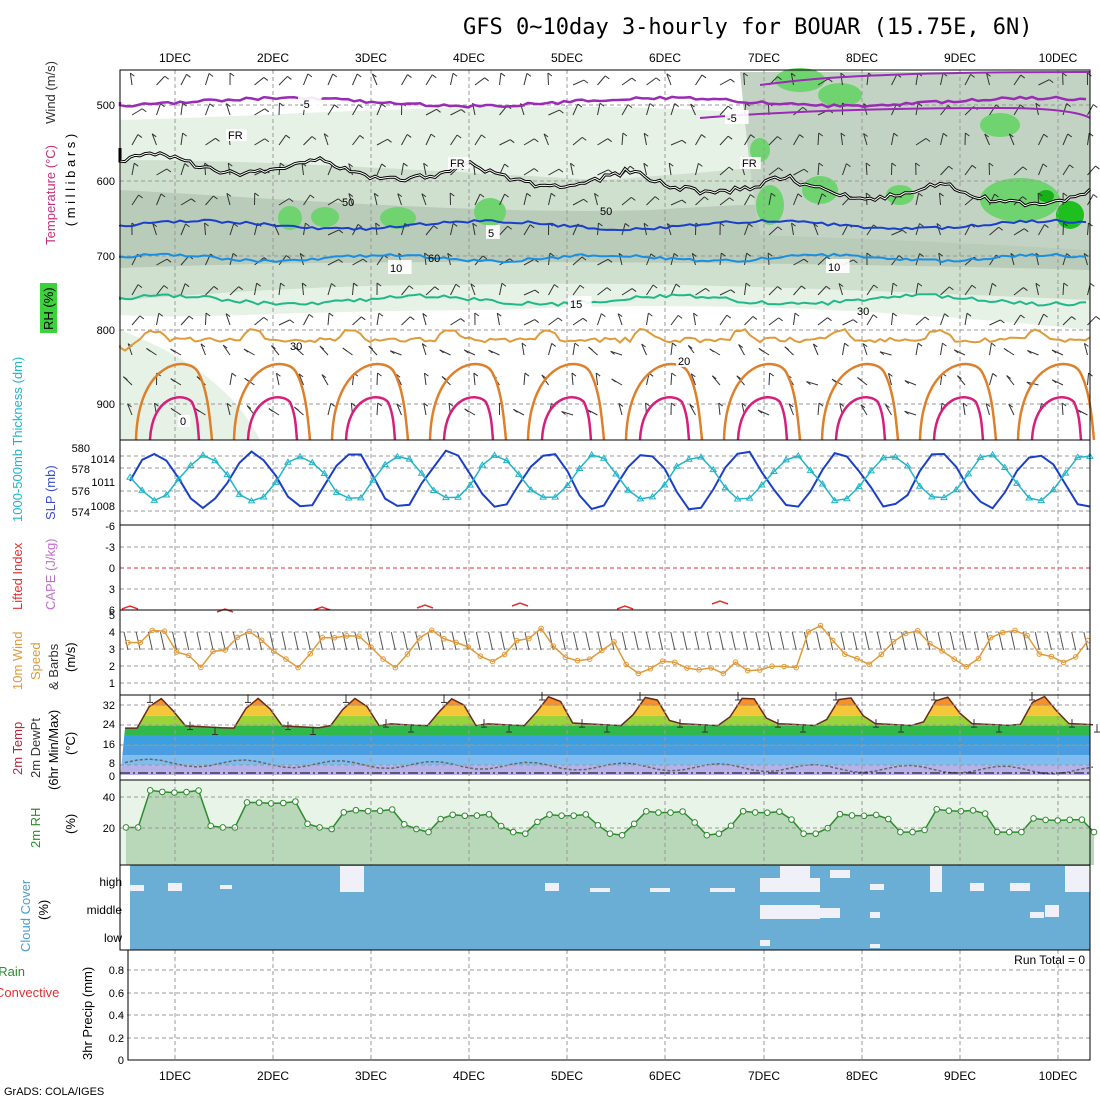 Image resolution: width=1100 pixels, height=1100 pixels. What do you see at coordinates (1058, 1076) in the screenshot?
I see `date-label-bottom: 10DEC` at bounding box center [1058, 1076].